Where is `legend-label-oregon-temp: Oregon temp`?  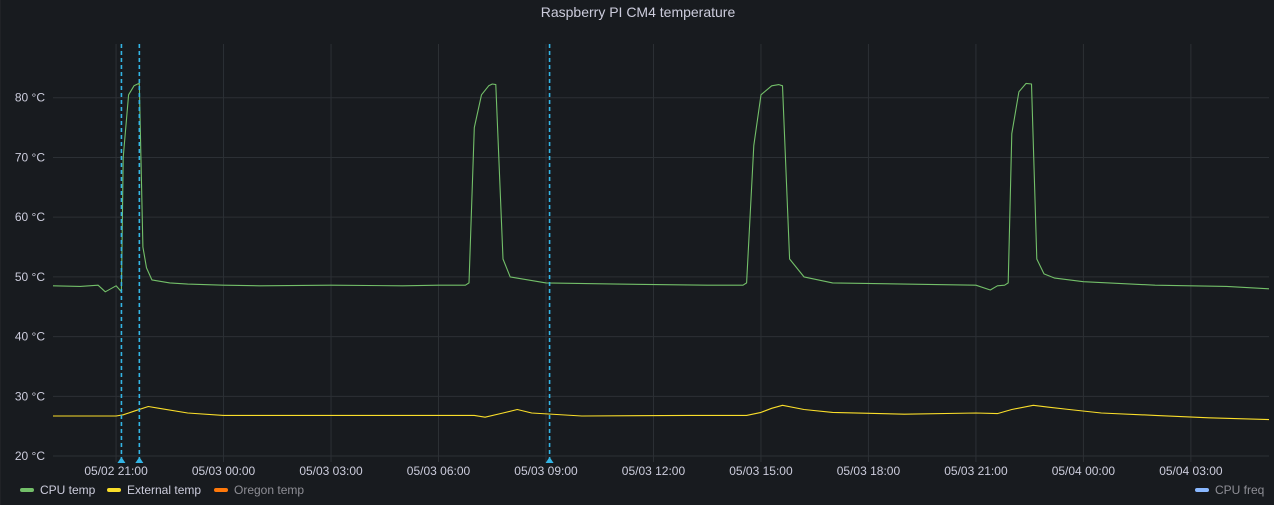 legend-label-oregon-temp: Oregon temp is located at coordinates (269, 490).